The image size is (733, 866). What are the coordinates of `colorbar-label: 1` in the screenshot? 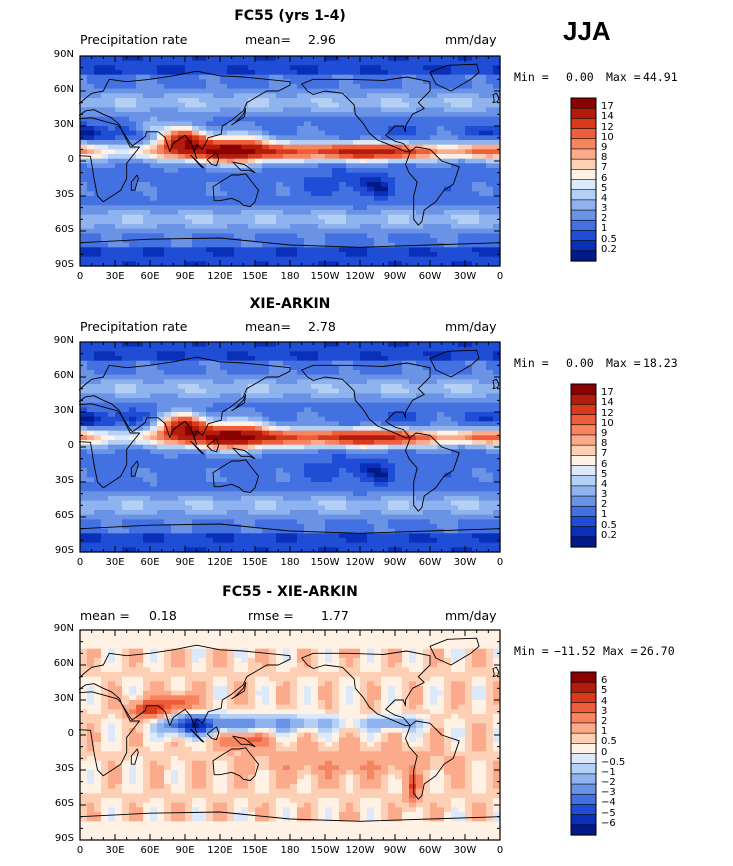 It's located at (604, 229).